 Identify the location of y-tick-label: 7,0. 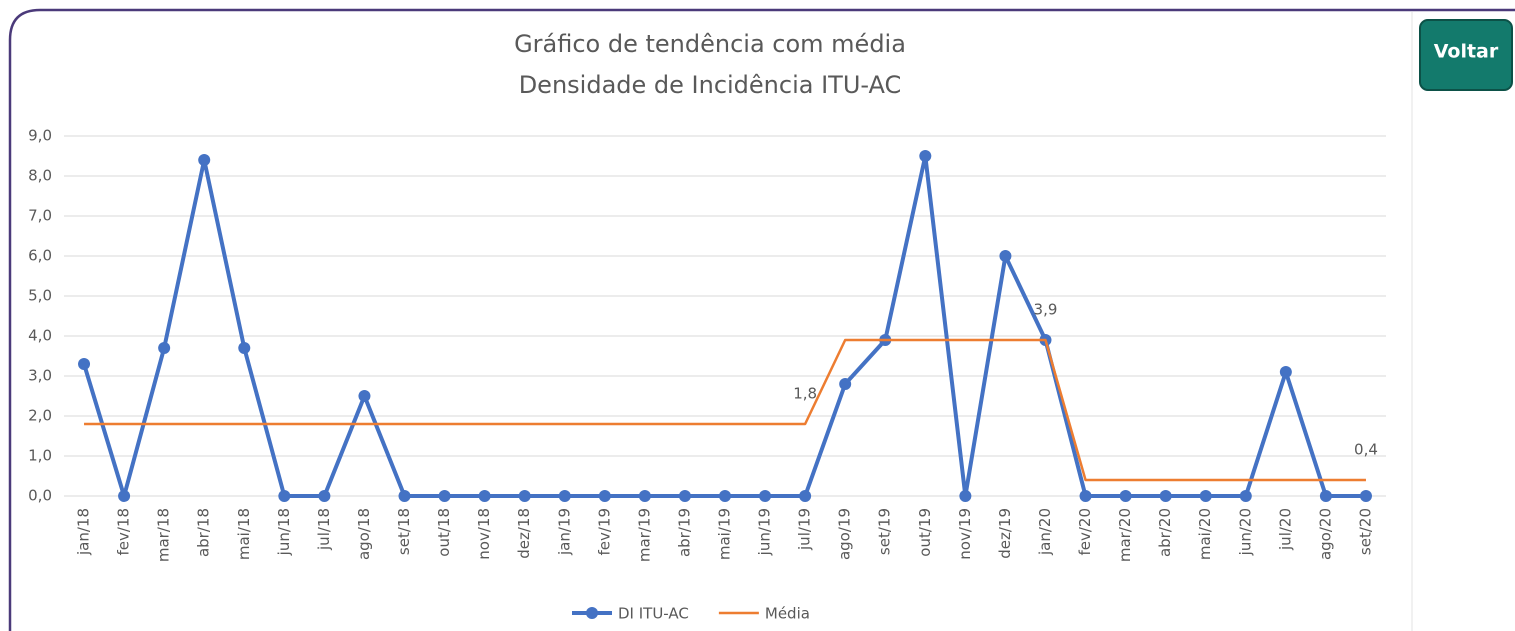
(40, 216).